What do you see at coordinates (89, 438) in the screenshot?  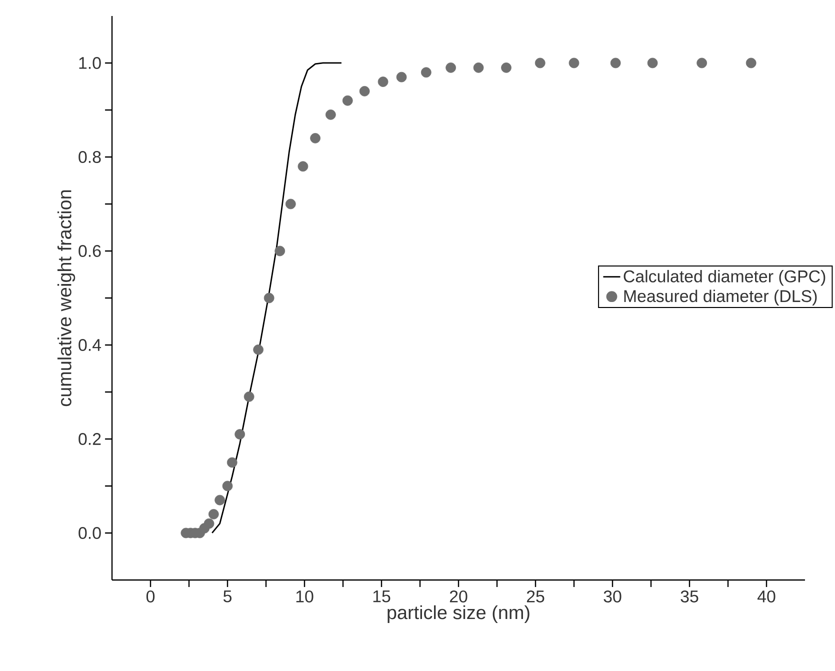 I see `y-tick-label: 0.2` at bounding box center [89, 438].